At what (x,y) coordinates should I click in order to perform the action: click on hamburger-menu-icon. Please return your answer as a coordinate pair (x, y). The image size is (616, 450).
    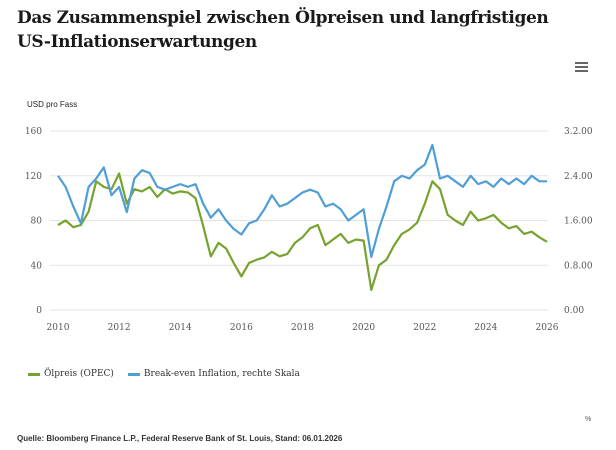
    Looking at the image, I should click on (581, 67).